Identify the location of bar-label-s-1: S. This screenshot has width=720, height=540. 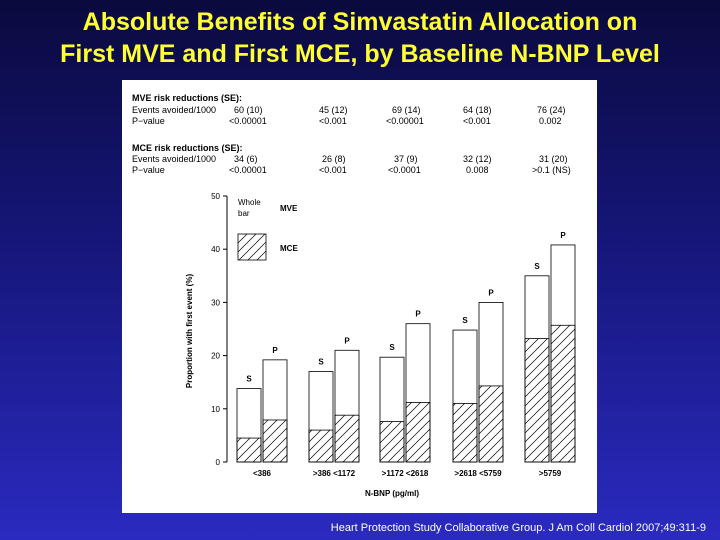
(321, 362).